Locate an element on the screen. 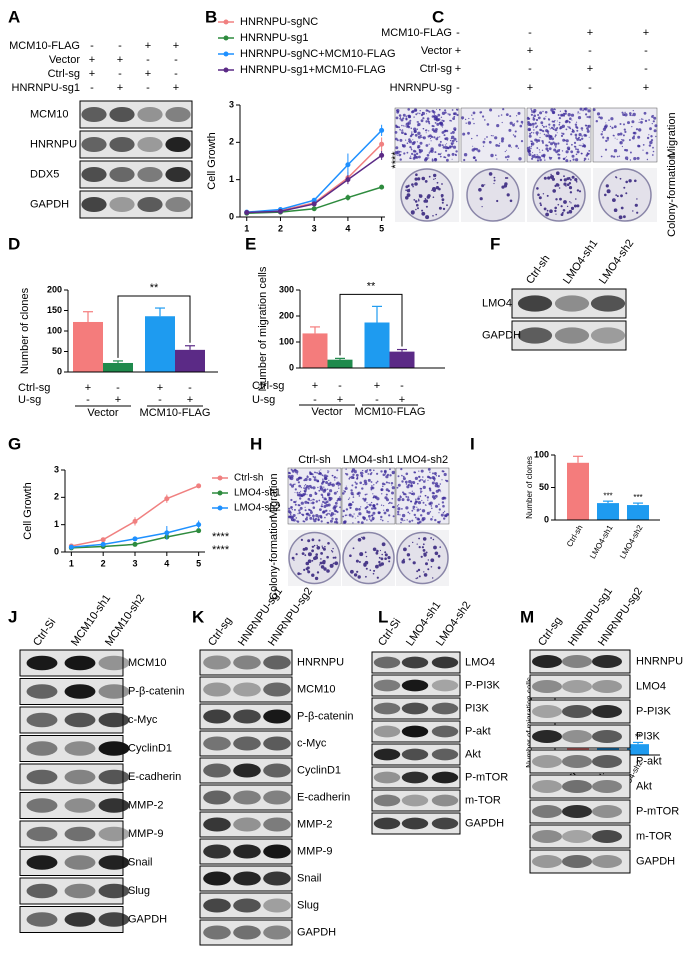 The image size is (685, 959). protein-label: Slug is located at coordinates (308, 905).